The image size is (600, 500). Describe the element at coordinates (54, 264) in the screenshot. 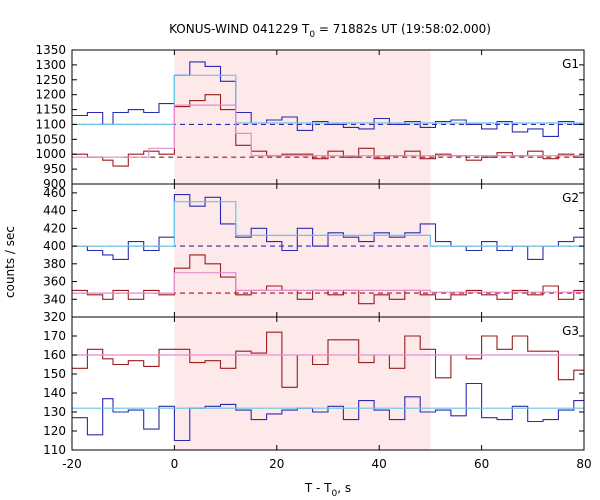

I see `y-tick-label: 380` at that location.